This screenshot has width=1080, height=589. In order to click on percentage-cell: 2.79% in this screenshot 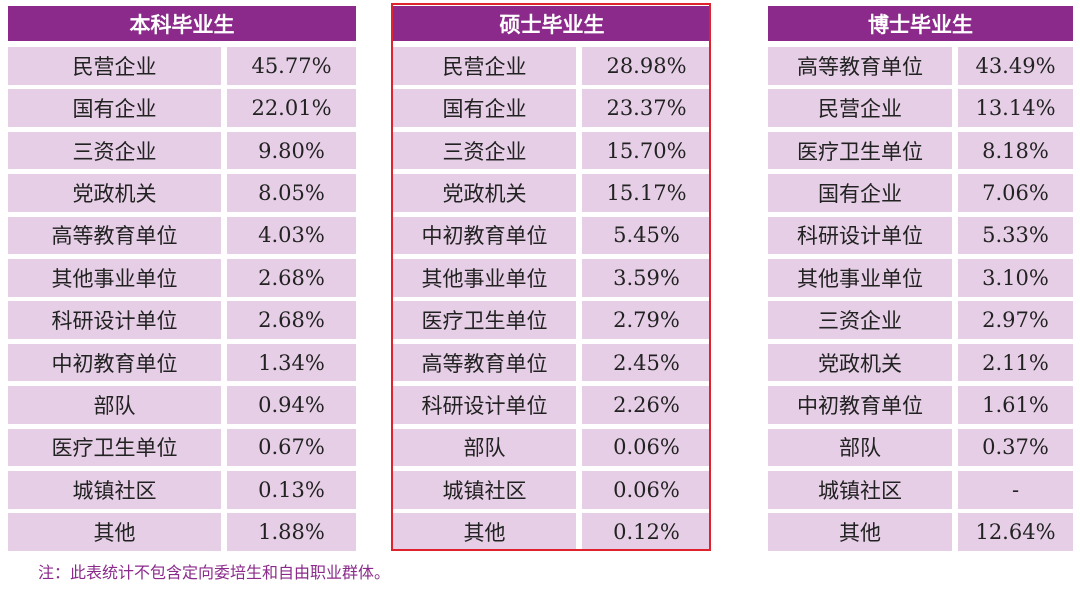, I will do `click(646, 320)`.